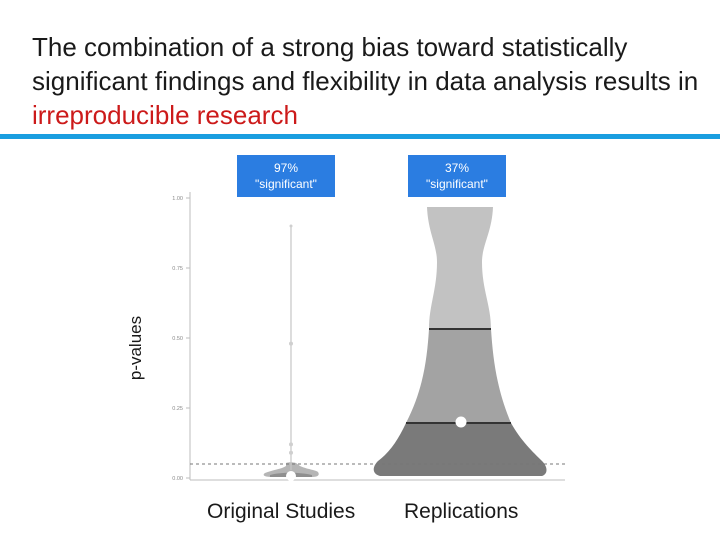 The height and width of the screenshot is (540, 720). I want to click on callout-replications-text: "significant", so click(457, 184).